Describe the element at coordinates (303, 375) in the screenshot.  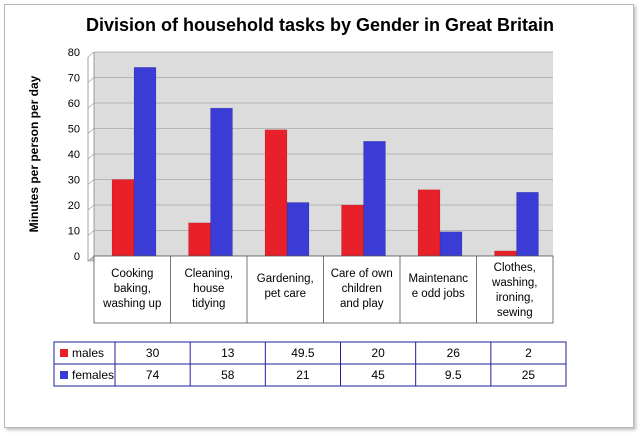
I see `data-label-females: 21` at that location.